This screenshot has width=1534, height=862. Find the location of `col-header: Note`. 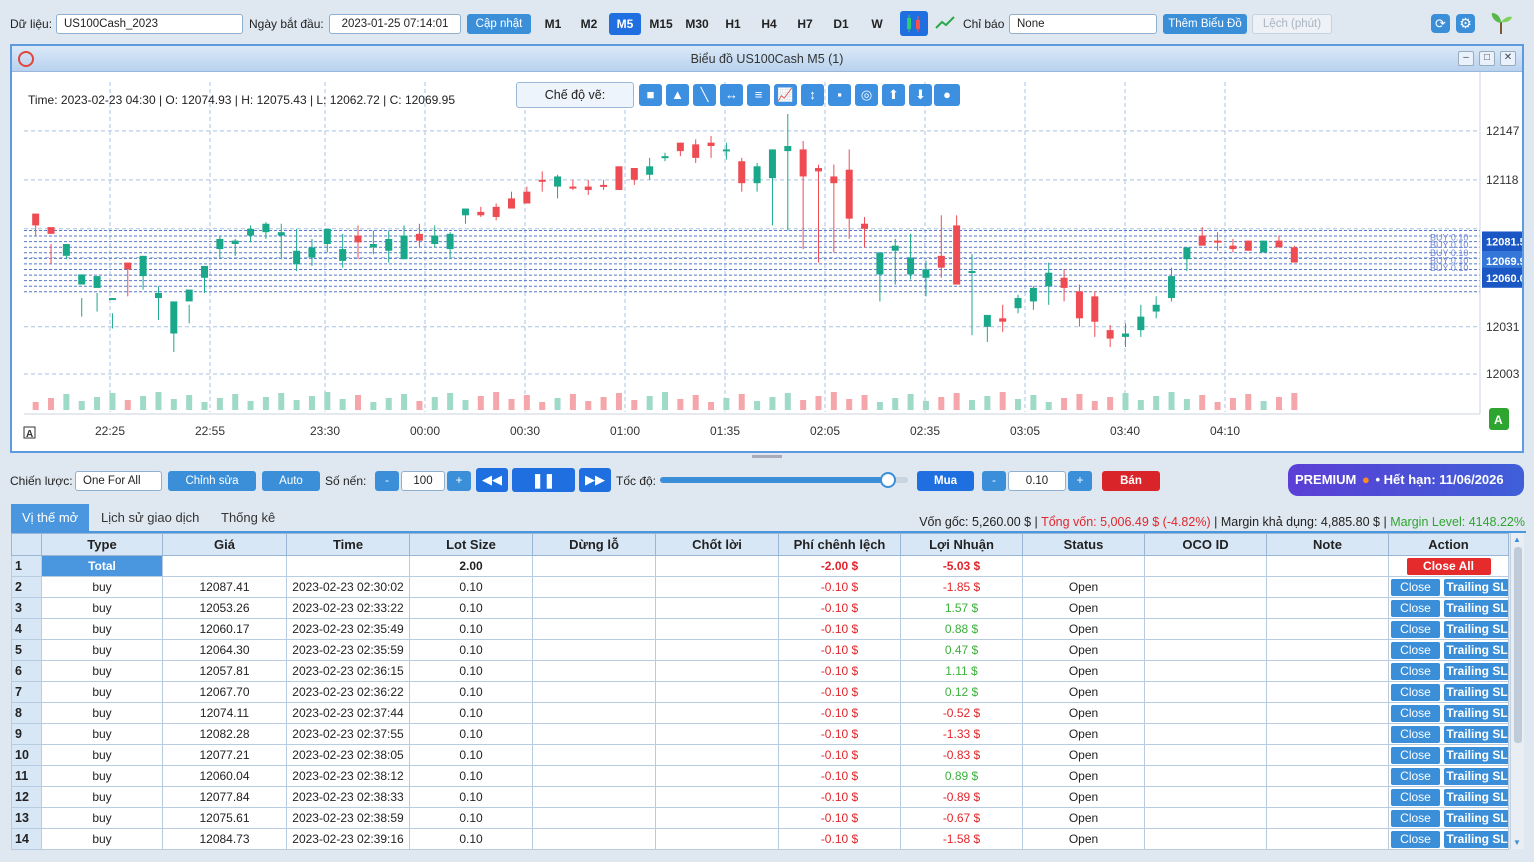

col-header: Note is located at coordinates (1327, 544).